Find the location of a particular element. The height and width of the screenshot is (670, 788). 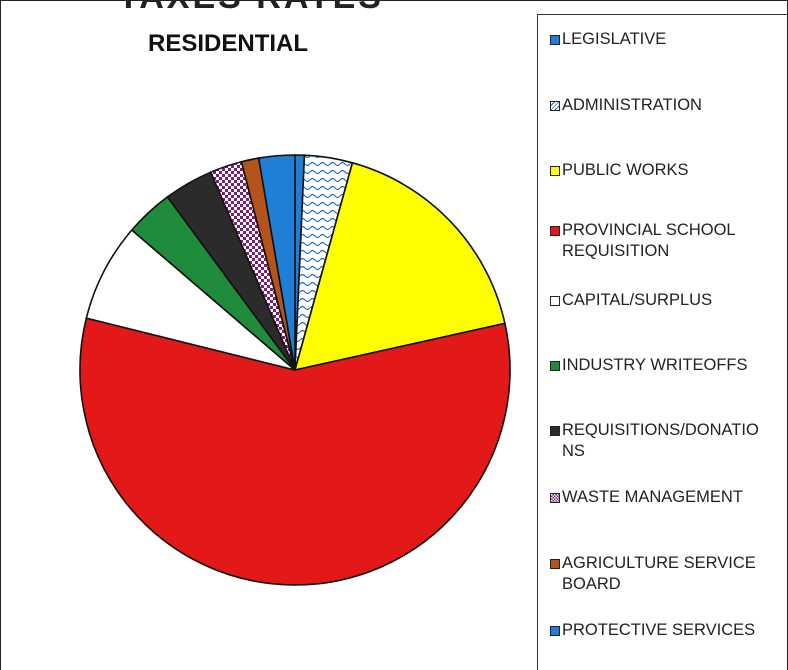

pie-slice-protective-services is located at coordinates (276, 262).